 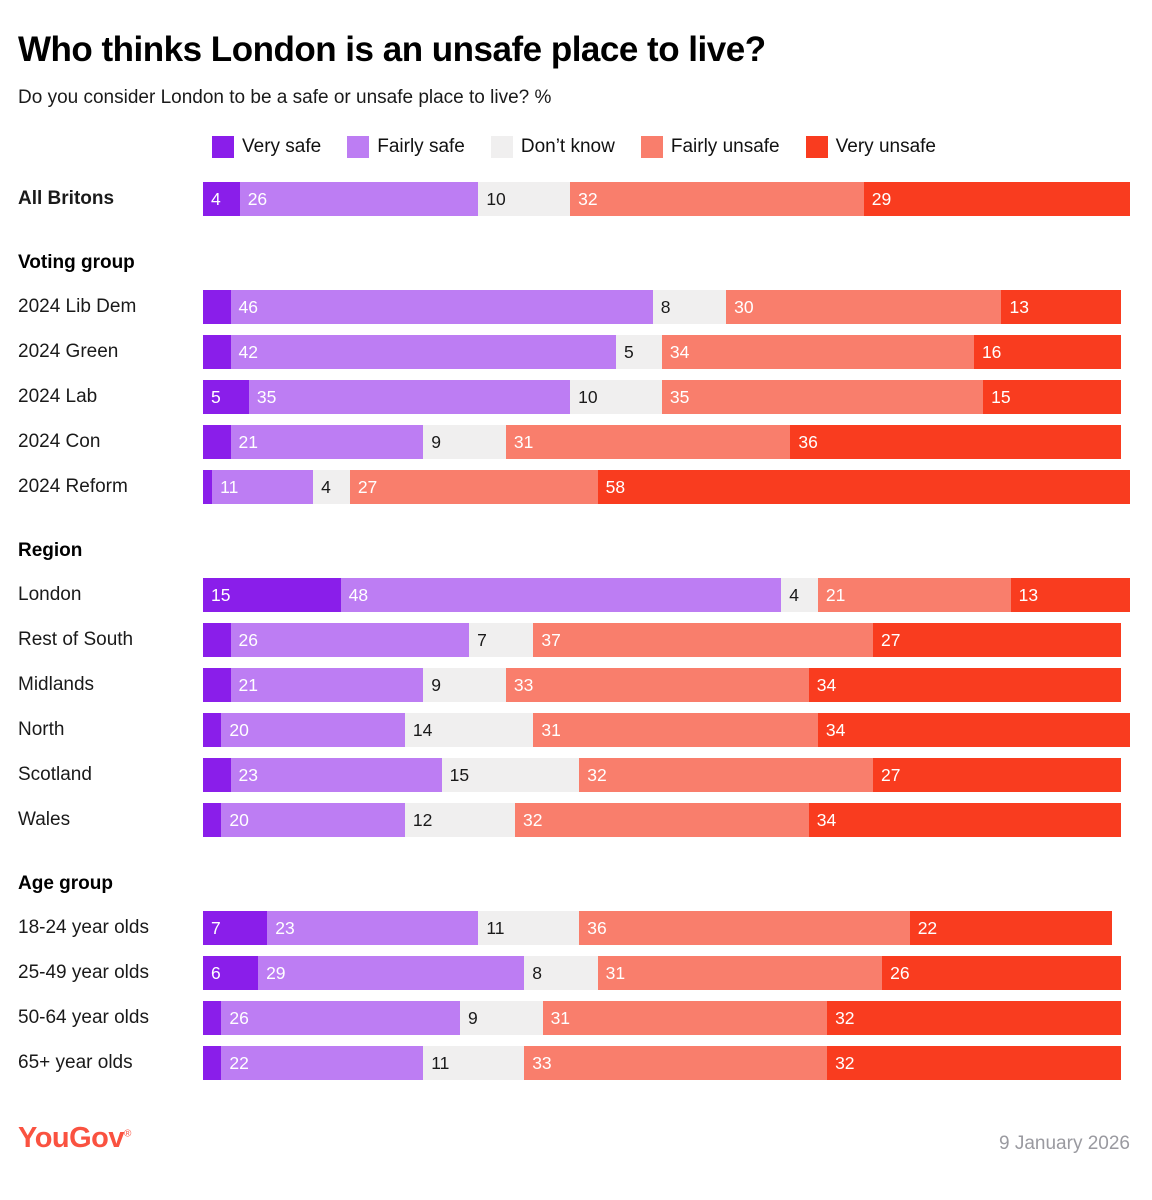 What do you see at coordinates (501, 640) in the screenshot?
I see `bar-segment-don-t-know: 7` at bounding box center [501, 640].